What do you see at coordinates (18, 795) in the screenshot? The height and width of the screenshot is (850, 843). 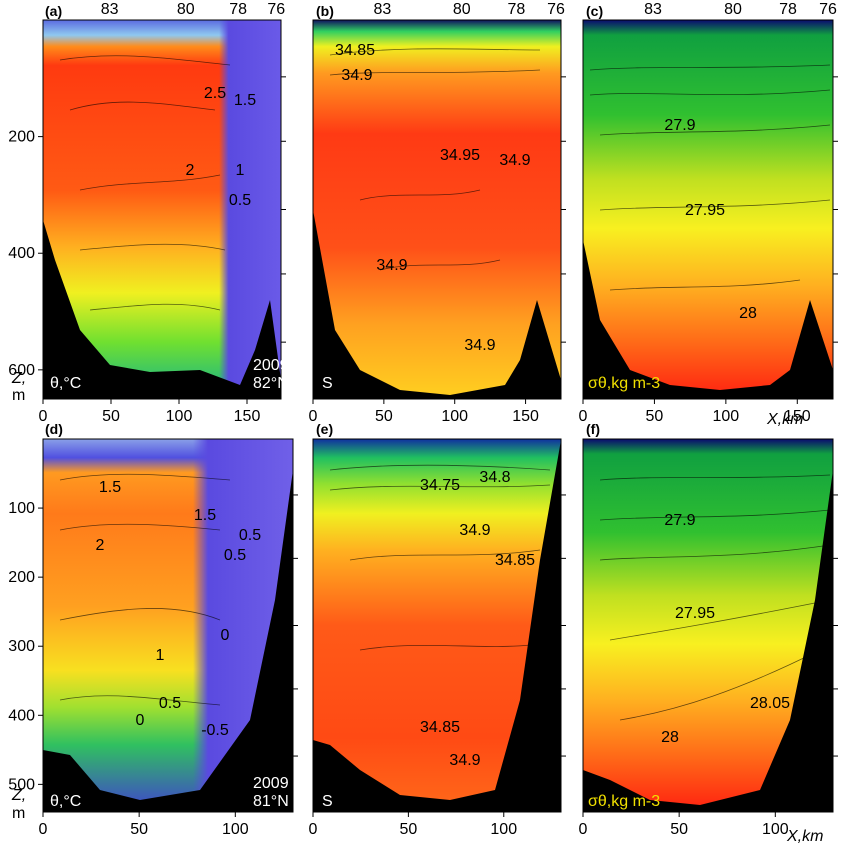 I see `z-label-d: Z,` at bounding box center [18, 795].